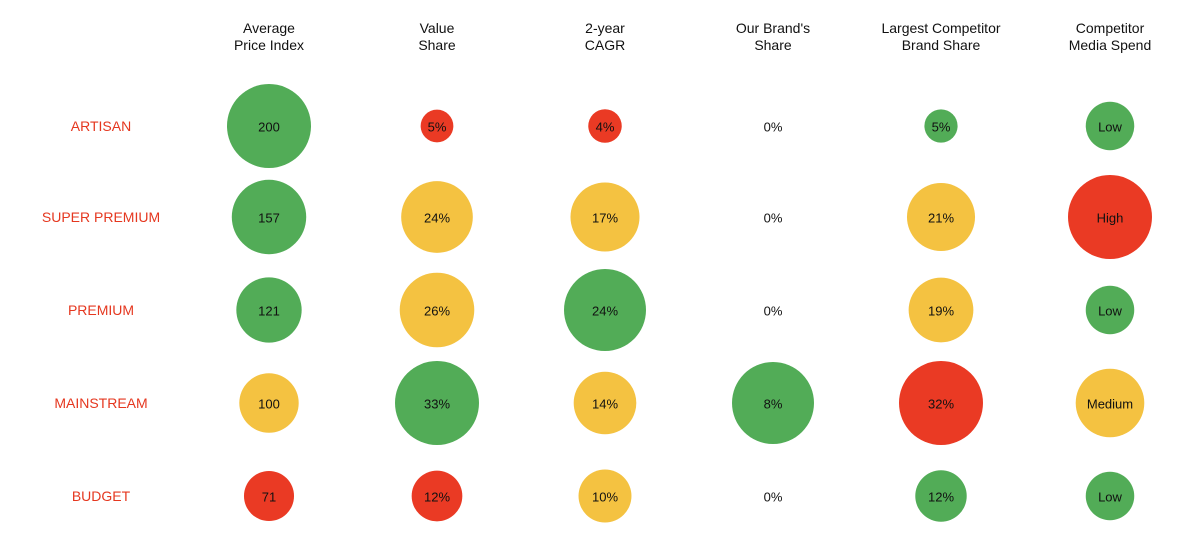  I want to click on bubble-cell-mainstream-4: 32%, so click(941, 403).